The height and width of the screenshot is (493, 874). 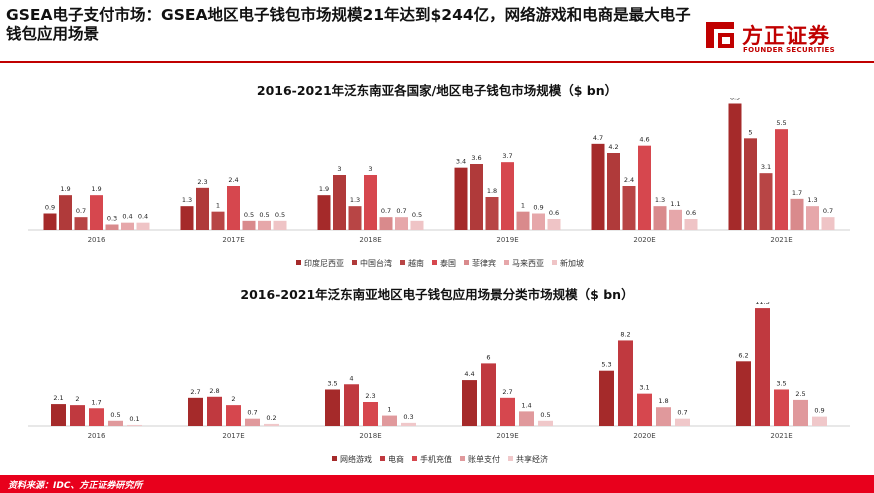 What do you see at coordinates (523, 220) in the screenshot?
I see `bar-菲律宾-2019E` at bounding box center [523, 220].